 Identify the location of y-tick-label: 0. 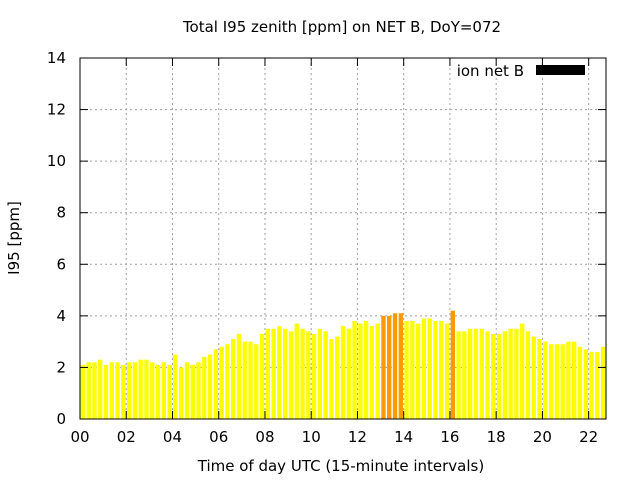
(61, 419).